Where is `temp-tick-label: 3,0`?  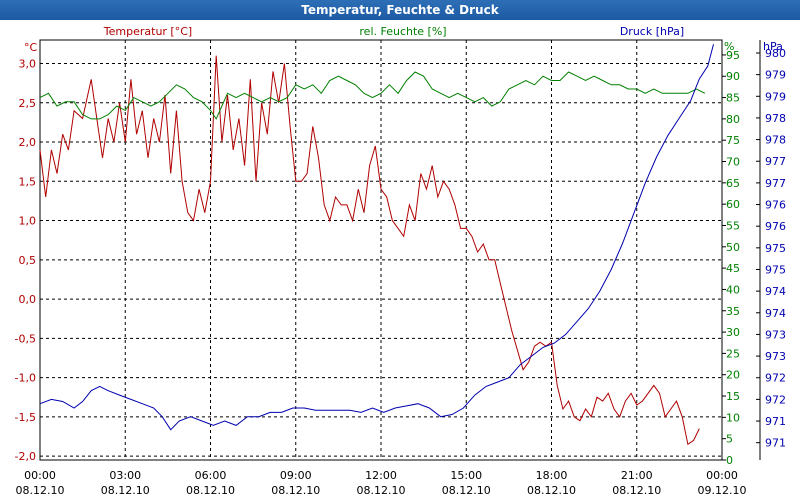 temp-tick-label: 3,0 is located at coordinates (28, 64).